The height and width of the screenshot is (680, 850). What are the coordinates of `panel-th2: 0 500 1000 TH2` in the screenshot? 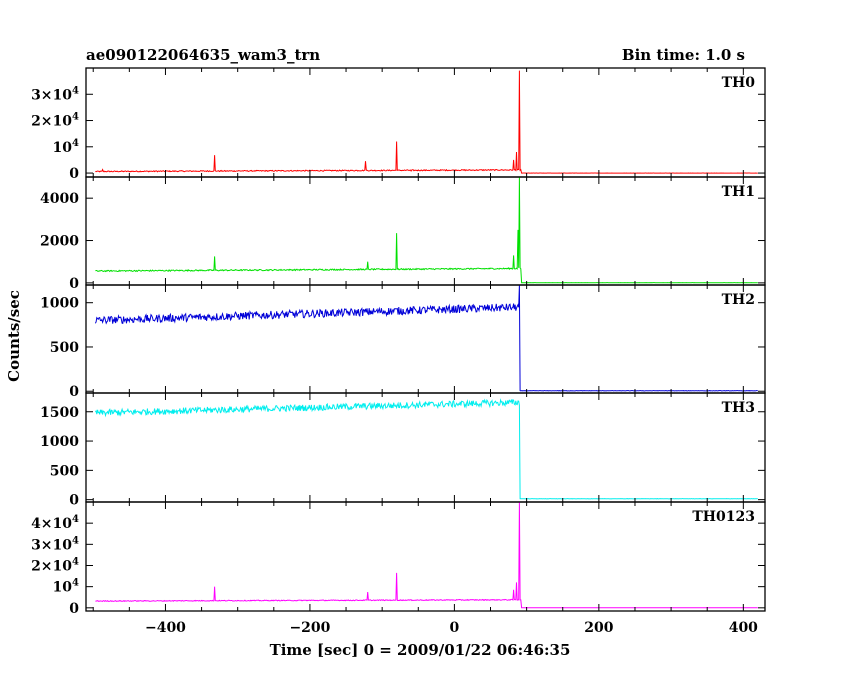 It's located at (403, 342).